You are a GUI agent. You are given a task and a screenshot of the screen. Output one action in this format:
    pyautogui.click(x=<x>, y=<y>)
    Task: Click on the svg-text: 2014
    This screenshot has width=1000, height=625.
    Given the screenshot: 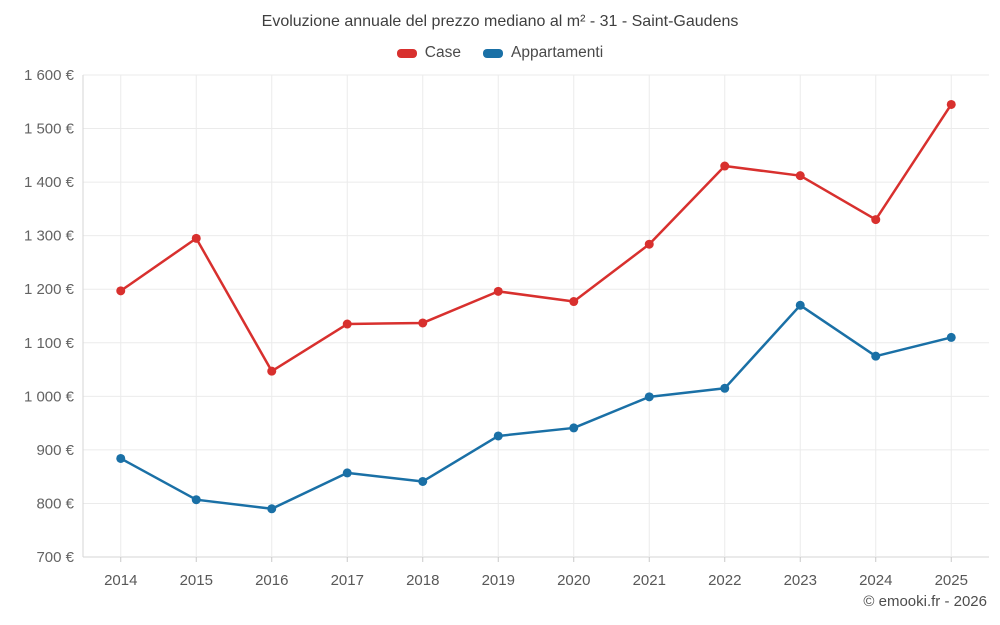 What is the action you would take?
    pyautogui.click(x=120, y=580)
    